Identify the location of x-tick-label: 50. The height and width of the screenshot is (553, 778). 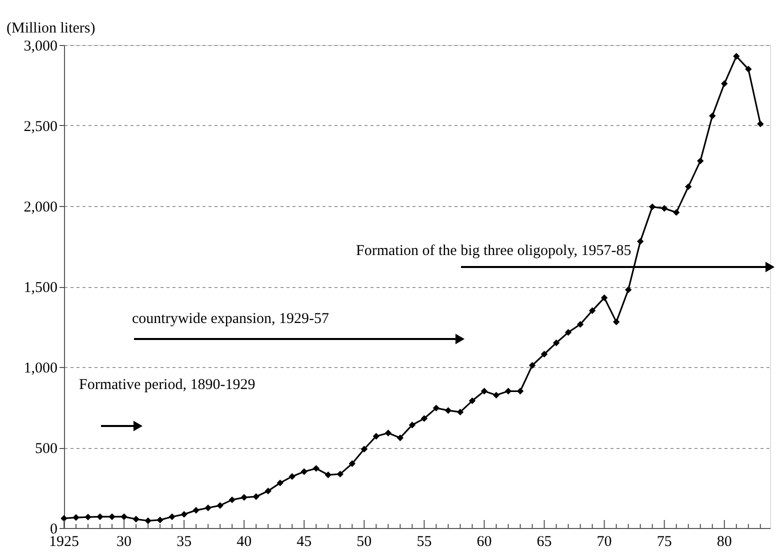
(364, 542).